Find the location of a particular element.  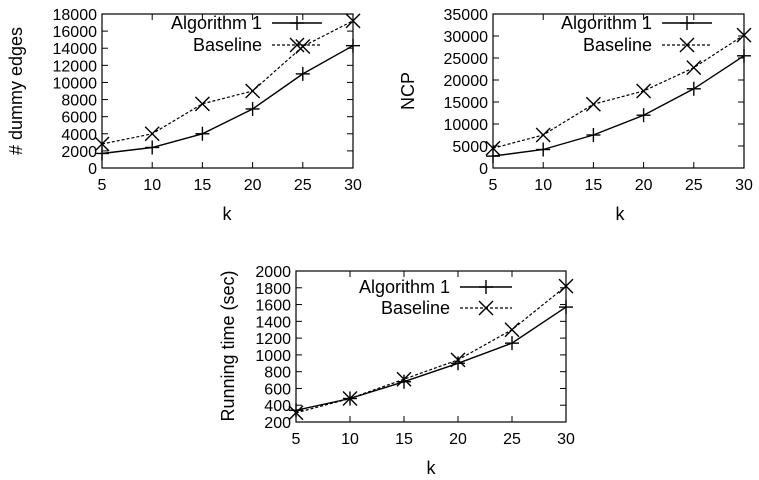

y-tick-label: 14000 is located at coordinates (75, 49).